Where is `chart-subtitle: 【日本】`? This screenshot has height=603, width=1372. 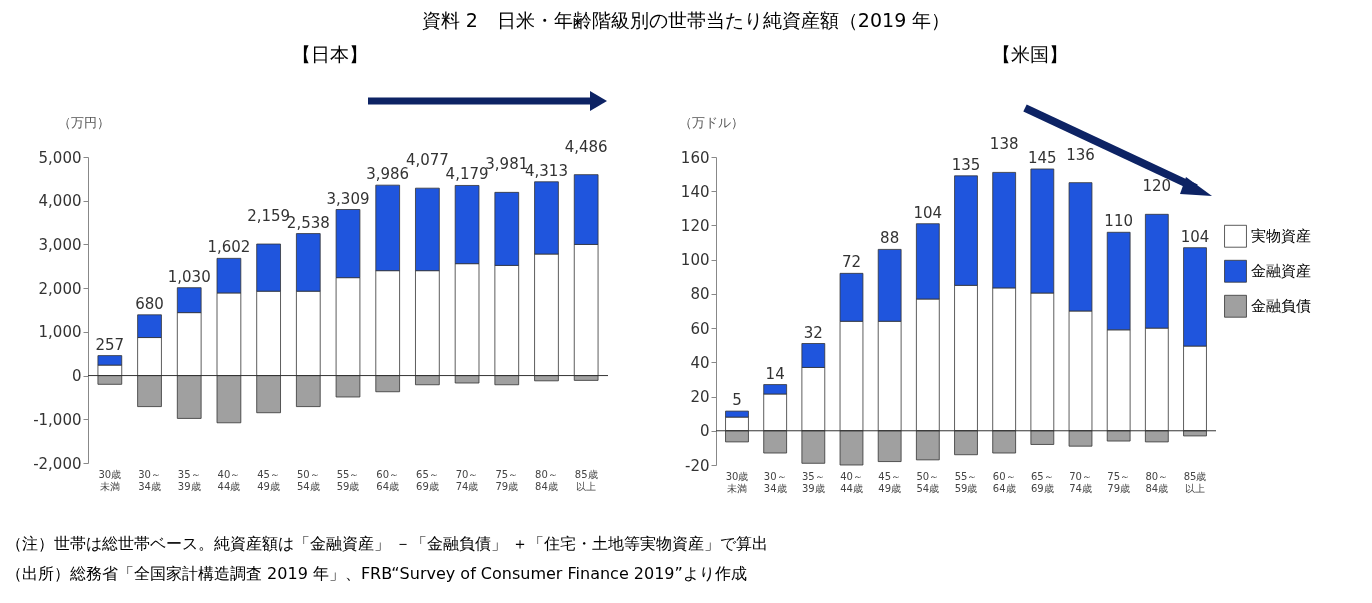 chart-subtitle: 【日本】 is located at coordinates (330, 54).